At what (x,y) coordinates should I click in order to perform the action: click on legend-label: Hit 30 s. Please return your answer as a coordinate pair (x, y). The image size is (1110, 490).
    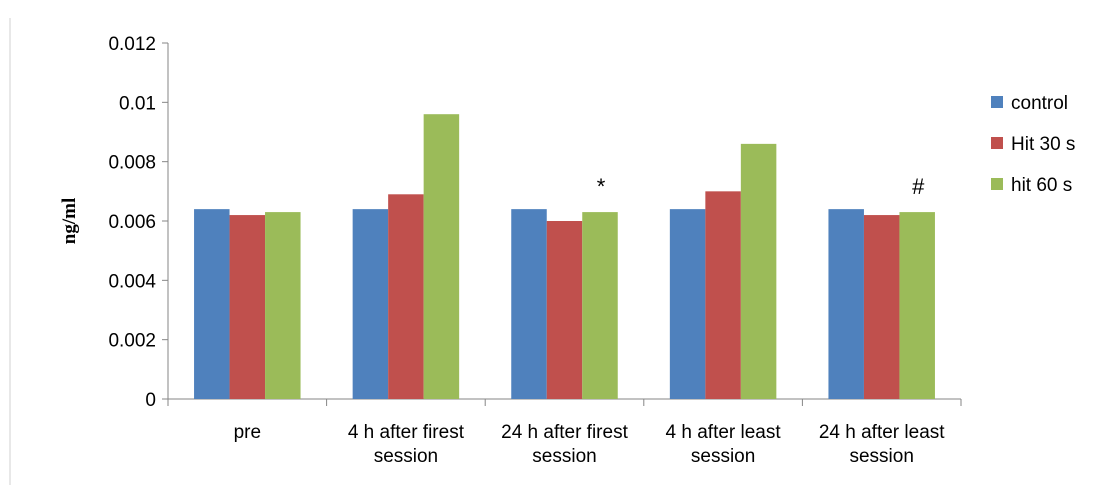
    Looking at the image, I should click on (1043, 144).